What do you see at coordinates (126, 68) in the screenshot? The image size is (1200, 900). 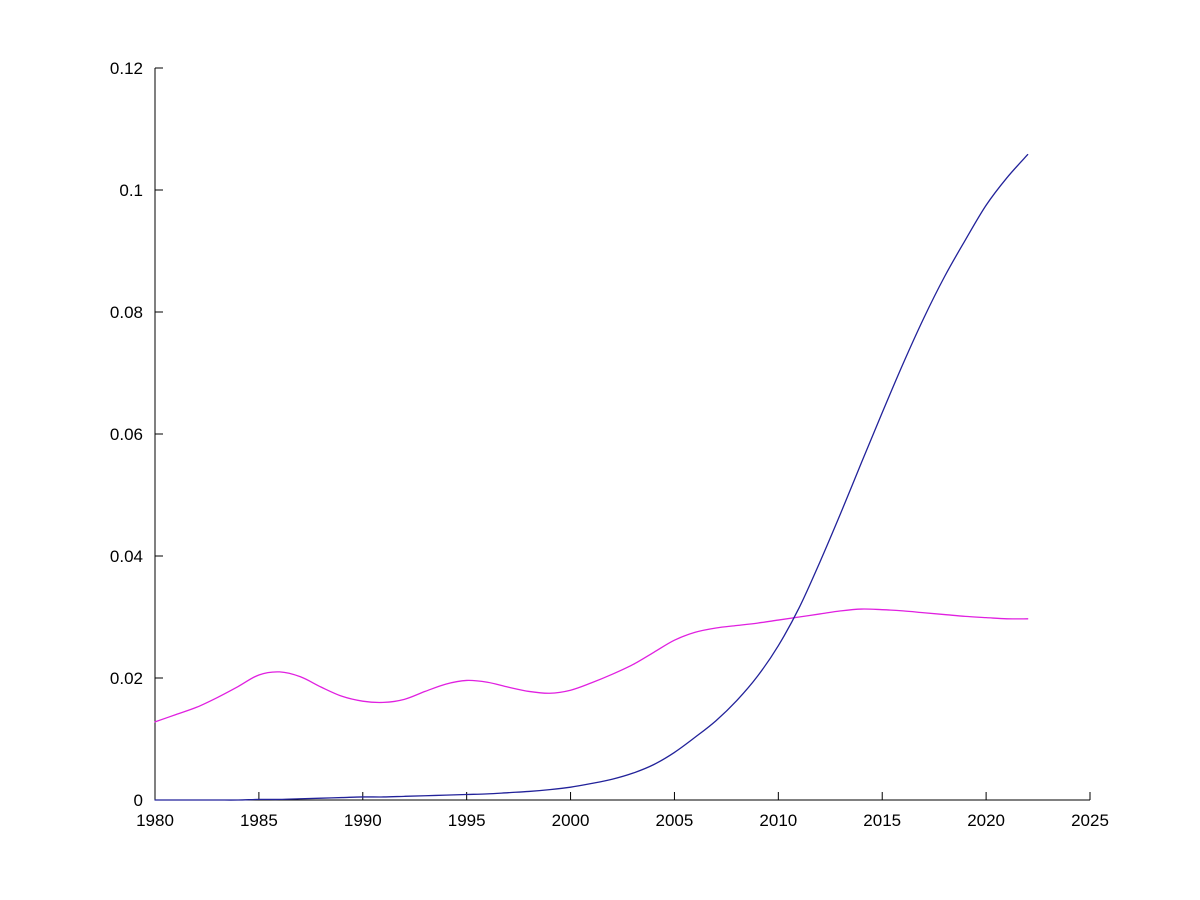 I see `y-tick-label: 0.12` at bounding box center [126, 68].